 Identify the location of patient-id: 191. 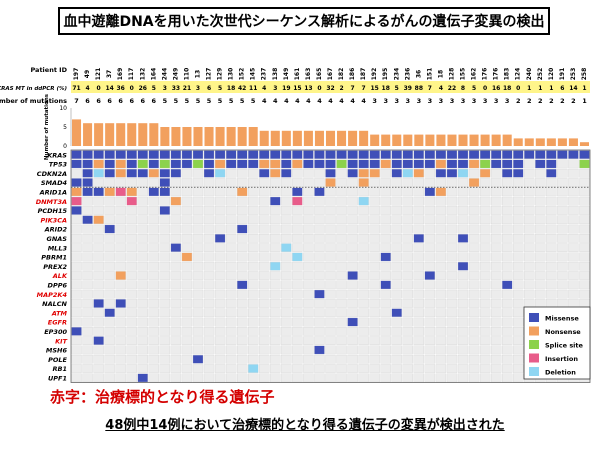
(562, 74).